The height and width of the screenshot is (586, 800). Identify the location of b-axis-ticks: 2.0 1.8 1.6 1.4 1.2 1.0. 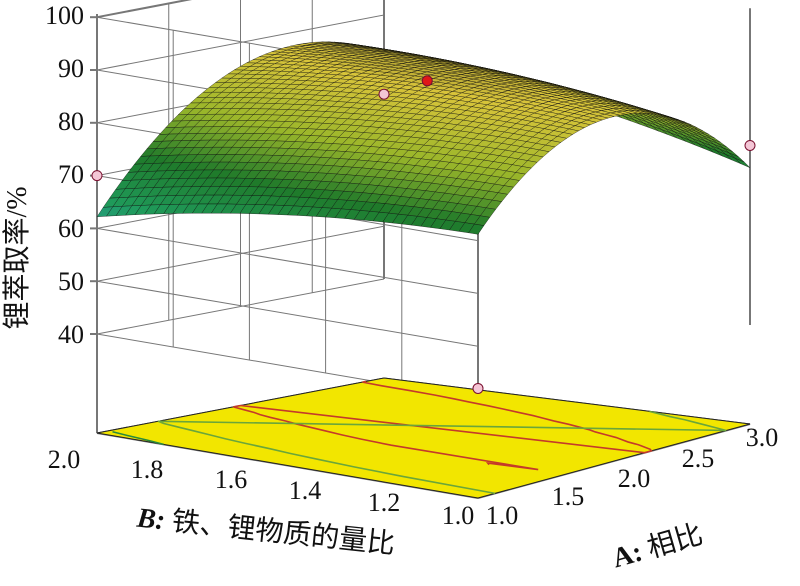
(261, 487).